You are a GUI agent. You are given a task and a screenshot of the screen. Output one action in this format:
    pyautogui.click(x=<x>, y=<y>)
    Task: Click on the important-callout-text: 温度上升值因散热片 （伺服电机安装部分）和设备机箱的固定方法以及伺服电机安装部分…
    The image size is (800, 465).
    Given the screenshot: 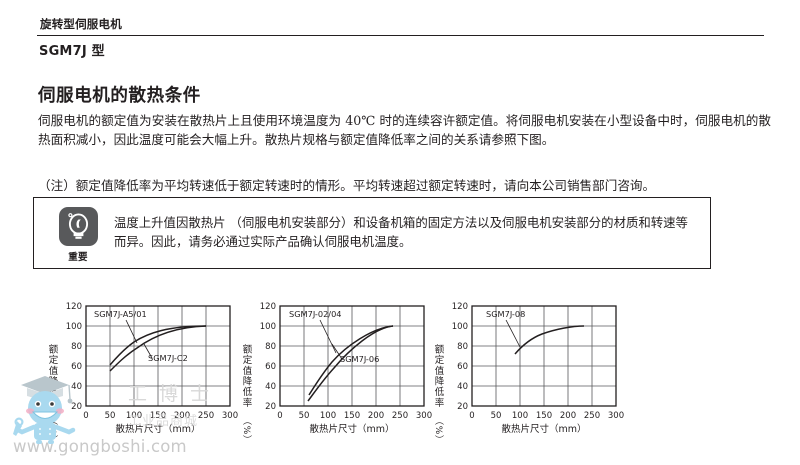 What is the action you would take?
    pyautogui.click(x=401, y=229)
    